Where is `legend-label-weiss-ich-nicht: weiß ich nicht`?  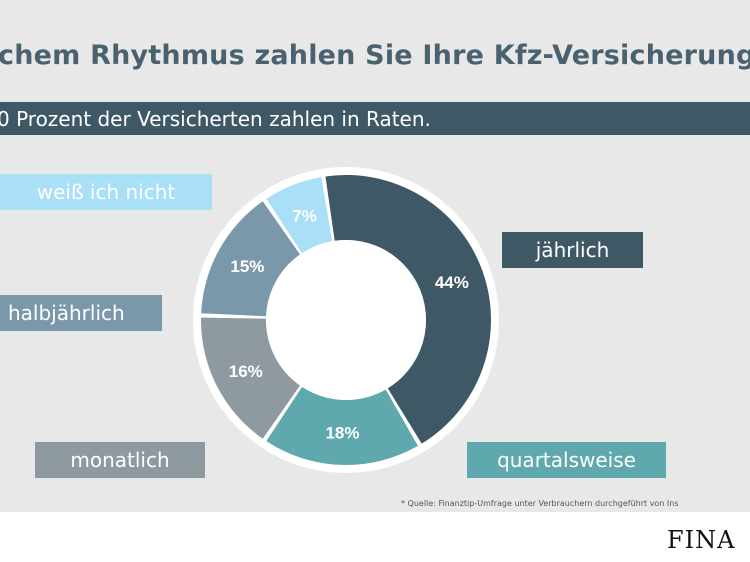 legend-label-weiss-ich-nicht: weiß ich nicht is located at coordinates (106, 192).